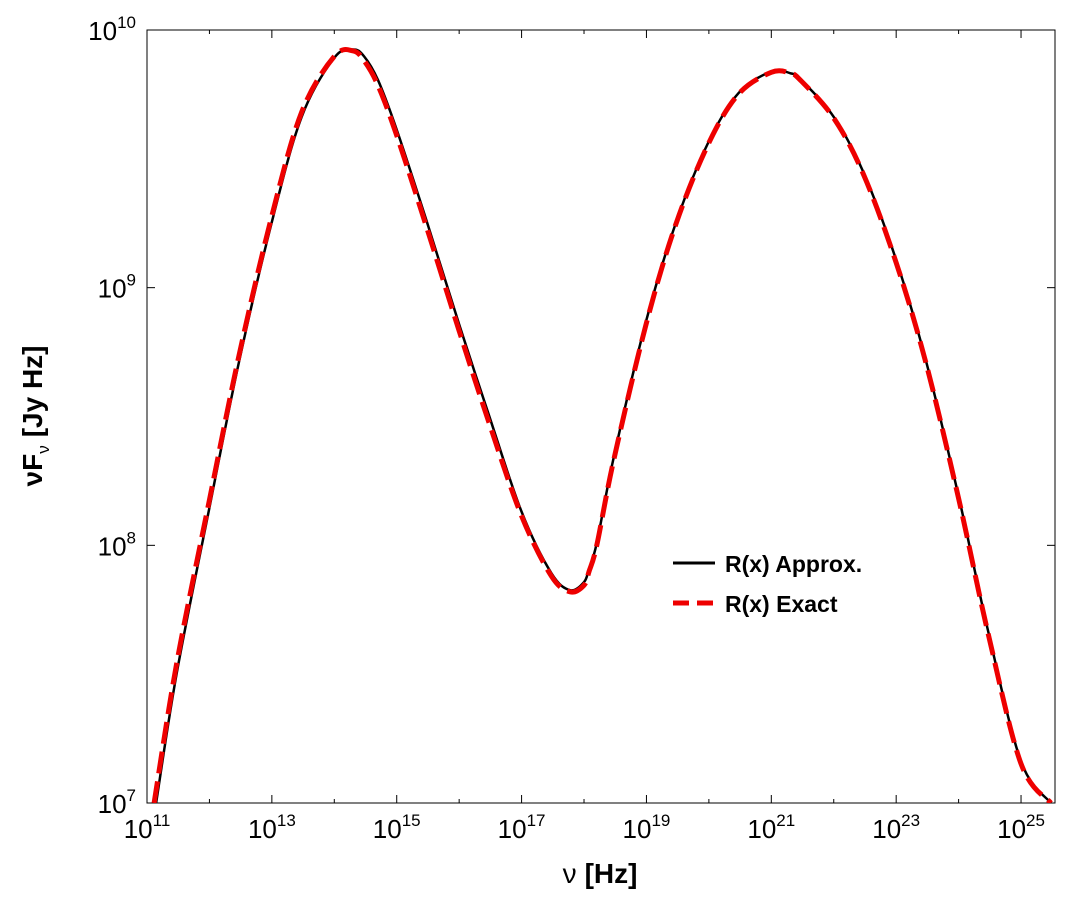 Image resolution: width=1067 pixels, height=899 pixels. I want to click on y-axis-label: νFν [Jy Hz], so click(35, 416).